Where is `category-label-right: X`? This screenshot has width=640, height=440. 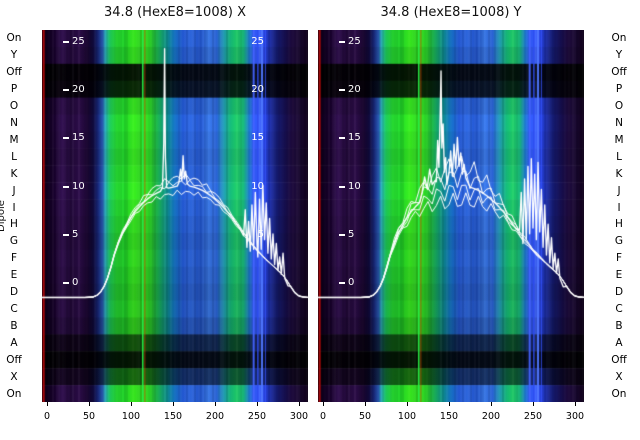
category-label-right: X is located at coordinates (619, 376).